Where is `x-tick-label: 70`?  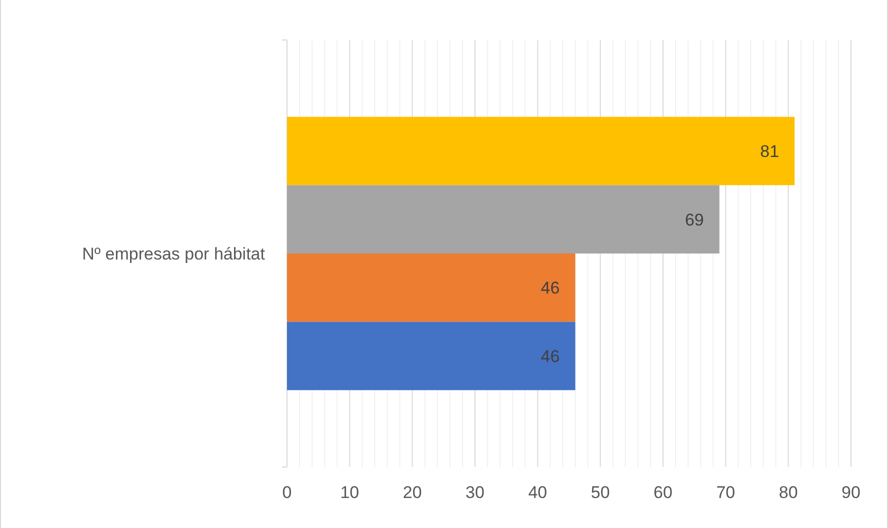
x-tick-label: 70 is located at coordinates (726, 492).